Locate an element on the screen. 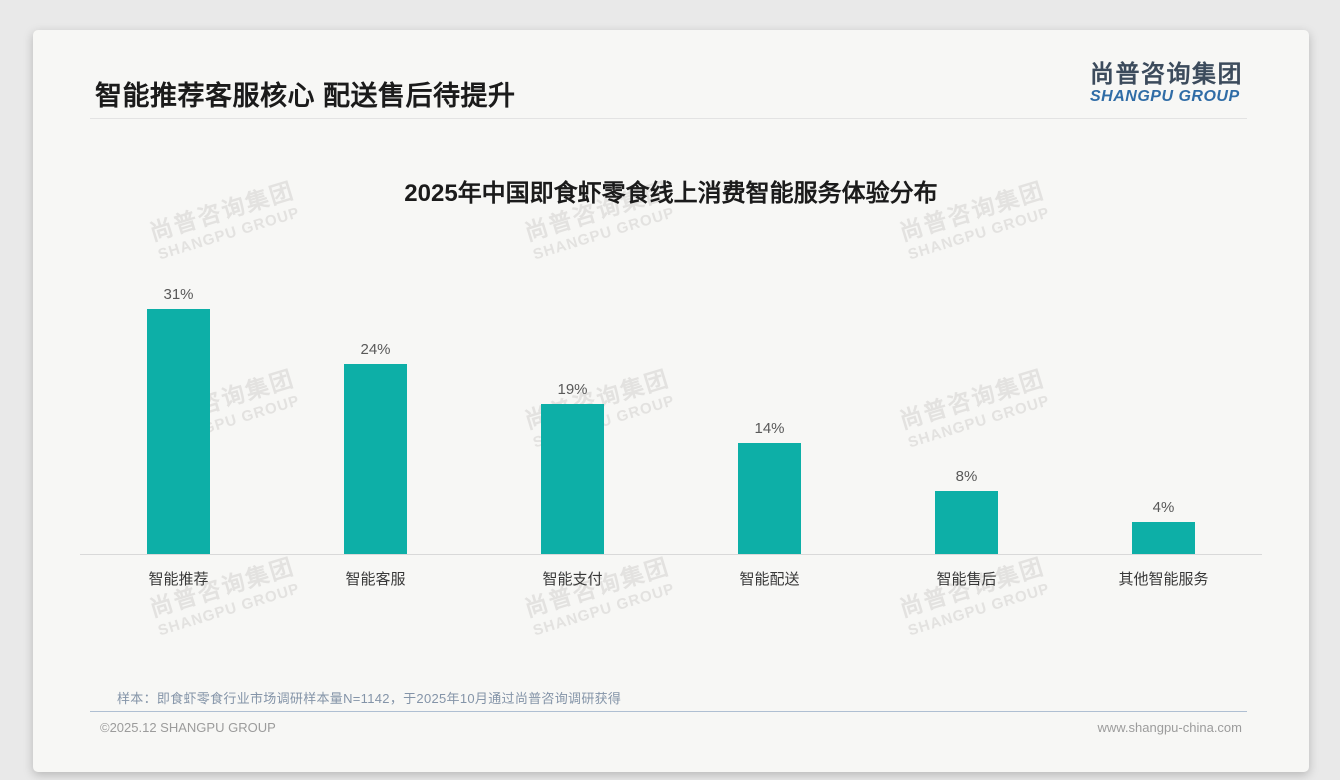  bar-value-label: 31% is located at coordinates (178, 294).